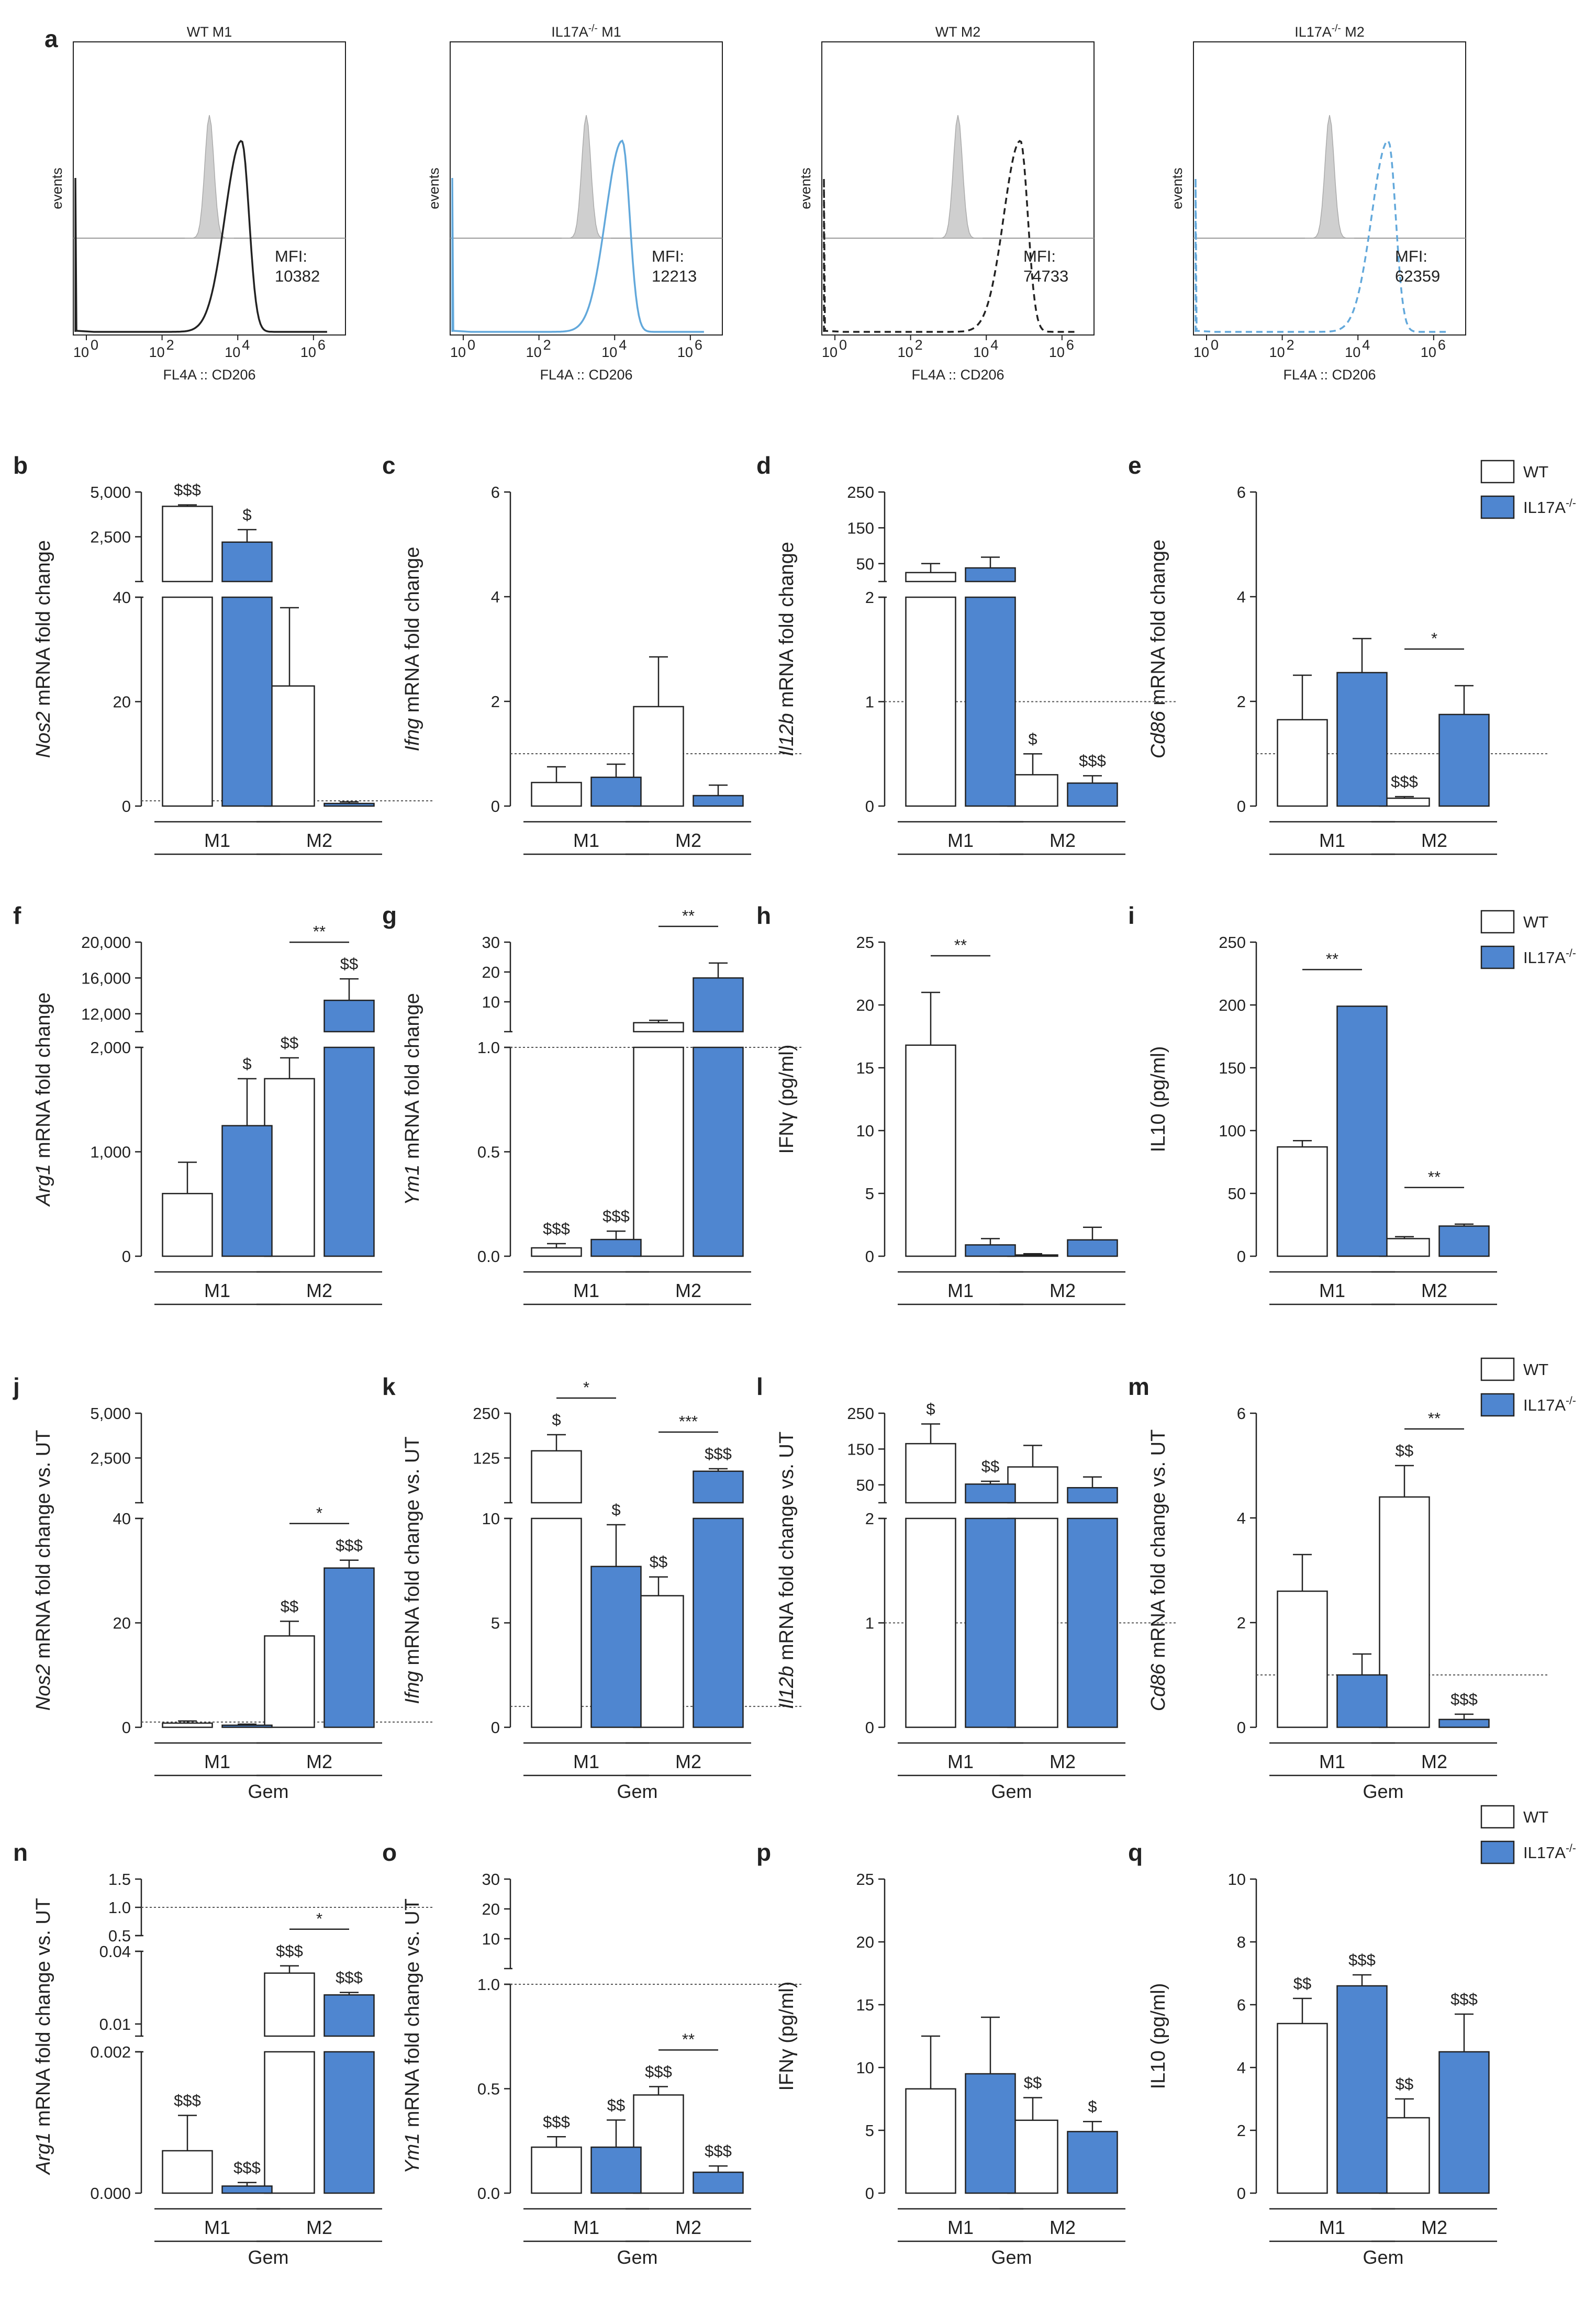 Image resolution: width=1596 pixels, height=2302 pixels. Describe the element at coordinates (1241, 1518) in the screenshot. I see `y-tick-label: 4` at that location.